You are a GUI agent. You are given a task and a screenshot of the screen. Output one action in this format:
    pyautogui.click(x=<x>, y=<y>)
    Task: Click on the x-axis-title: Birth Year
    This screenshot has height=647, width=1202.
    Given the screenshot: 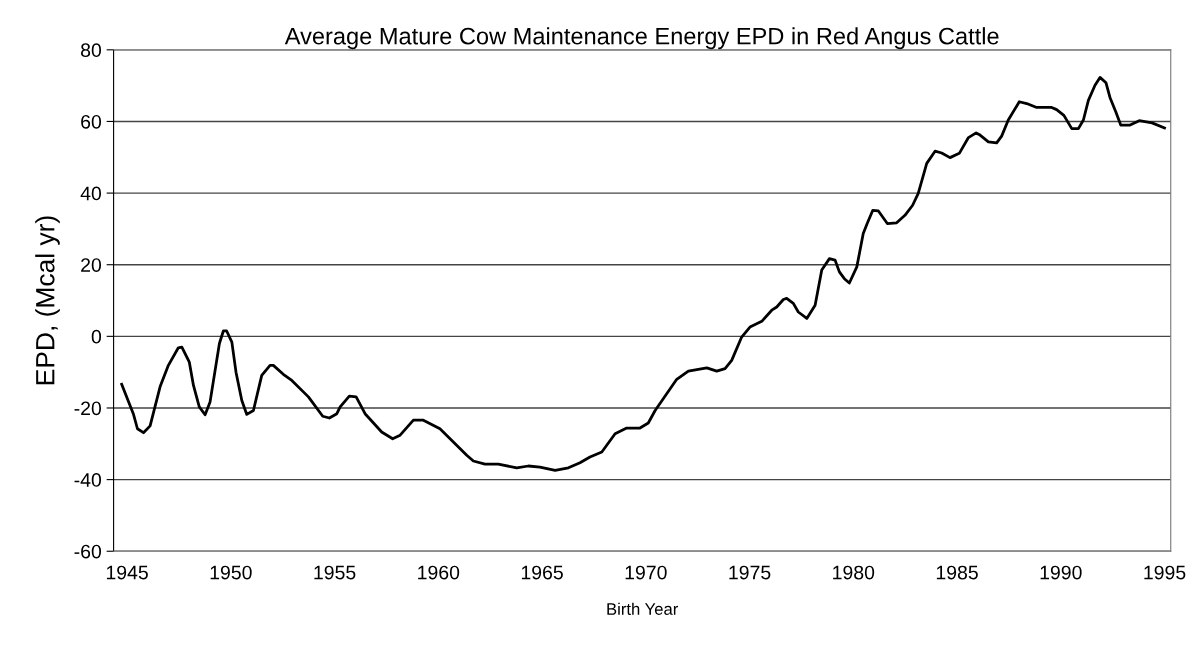 What is the action you would take?
    pyautogui.click(x=643, y=608)
    